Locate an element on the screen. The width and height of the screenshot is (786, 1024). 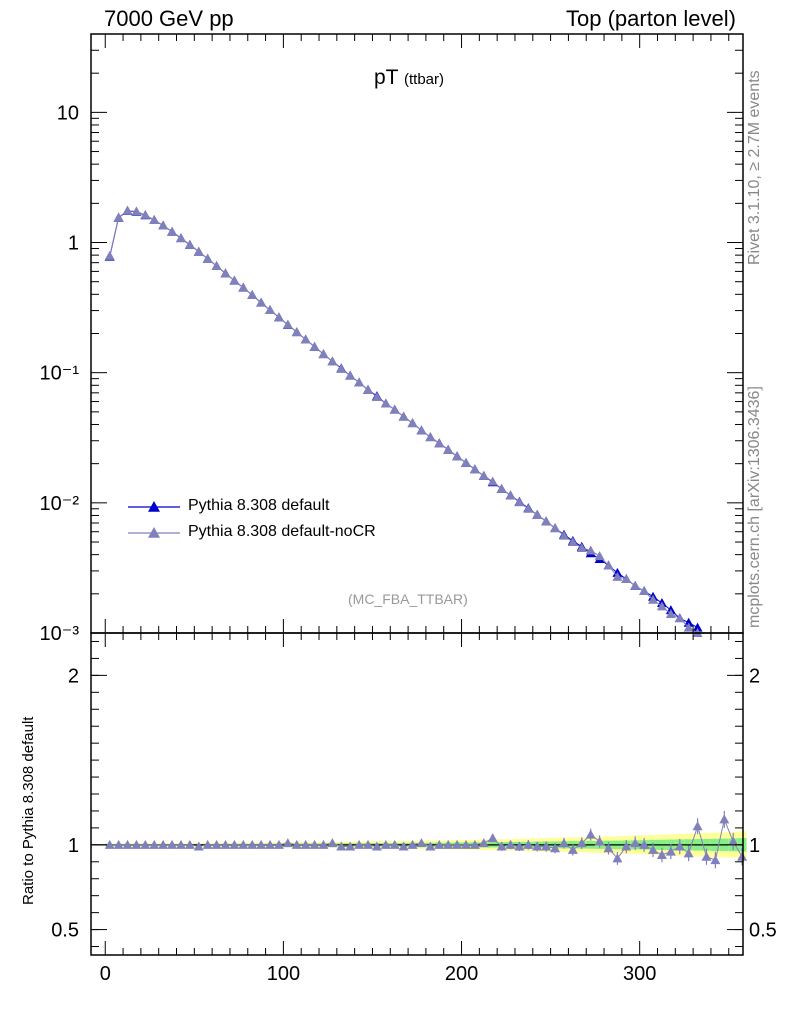
x-tick-label: 200 is located at coordinates (461, 974).